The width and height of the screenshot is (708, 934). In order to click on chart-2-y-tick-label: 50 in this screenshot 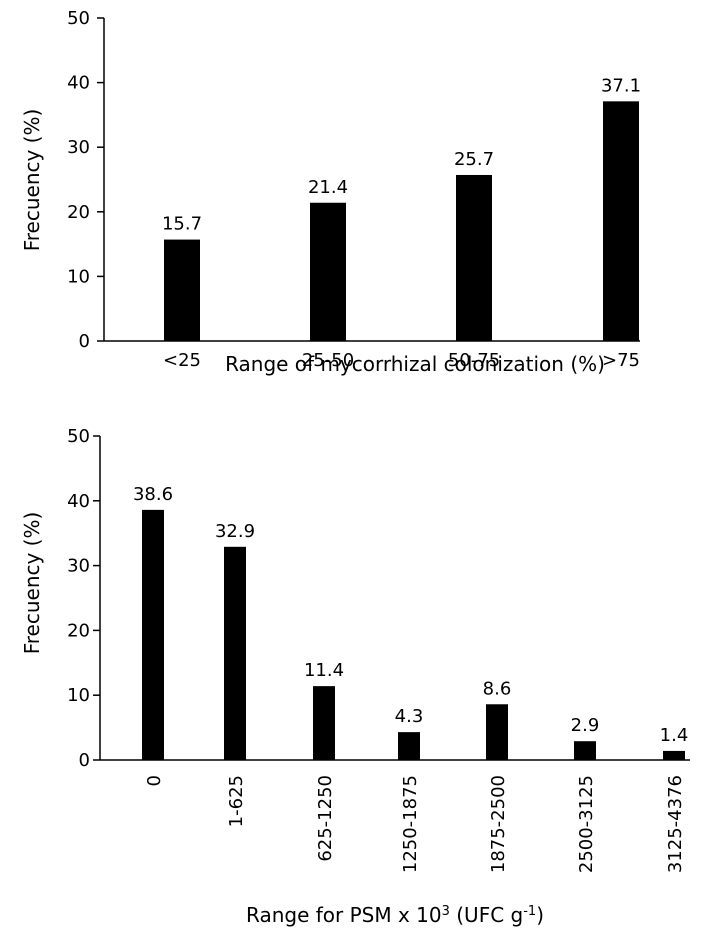, I will do `click(78, 436)`.